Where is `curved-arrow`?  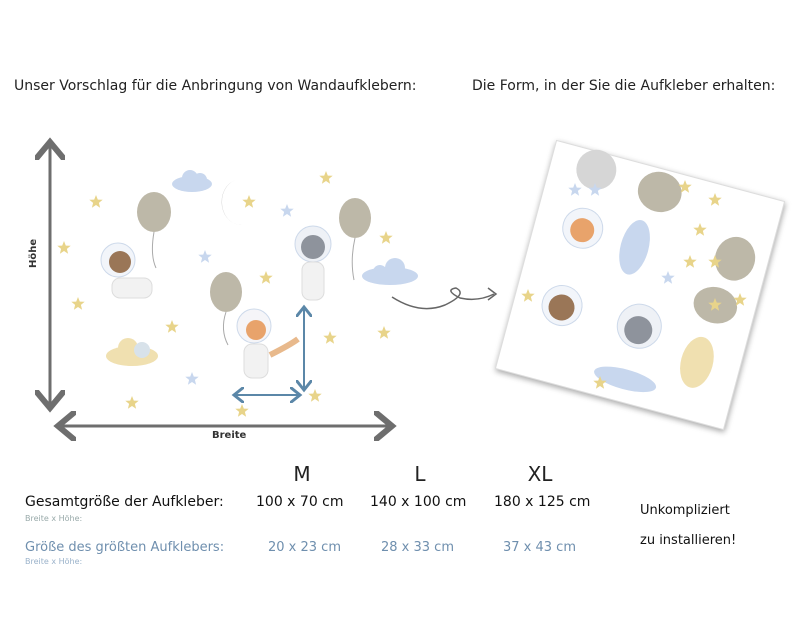
curved-arrow is located at coordinates (443, 298).